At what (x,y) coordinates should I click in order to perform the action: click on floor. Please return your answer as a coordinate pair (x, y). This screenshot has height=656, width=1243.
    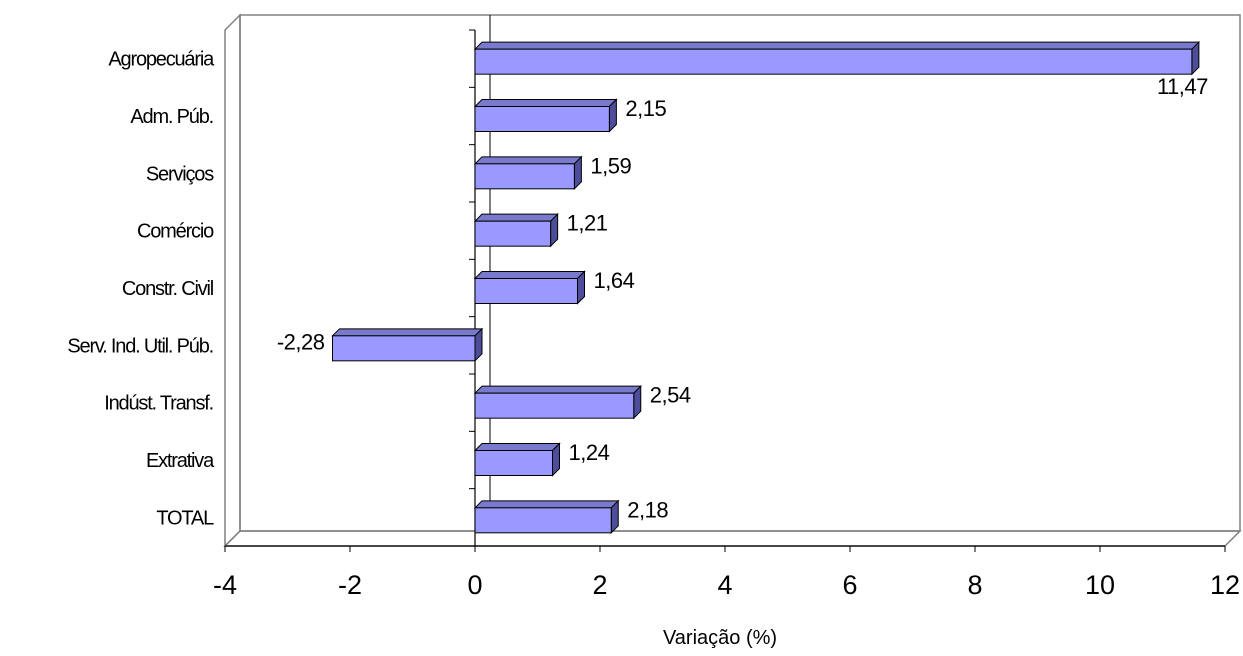
    Looking at the image, I should click on (732, 538).